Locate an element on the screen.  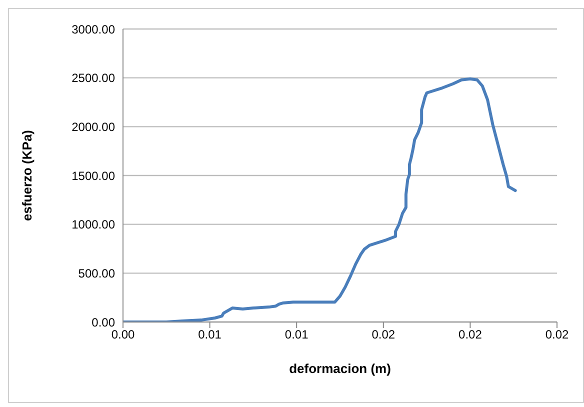
y-tick-label: 1500.00 is located at coordinates (94, 175).